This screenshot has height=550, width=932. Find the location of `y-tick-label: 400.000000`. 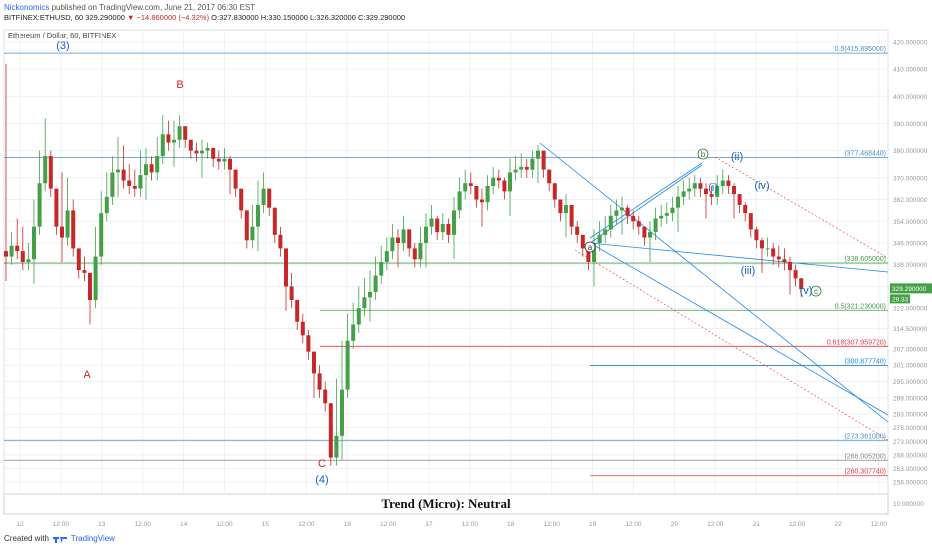

y-tick-label: 400.000000 is located at coordinates (910, 97).